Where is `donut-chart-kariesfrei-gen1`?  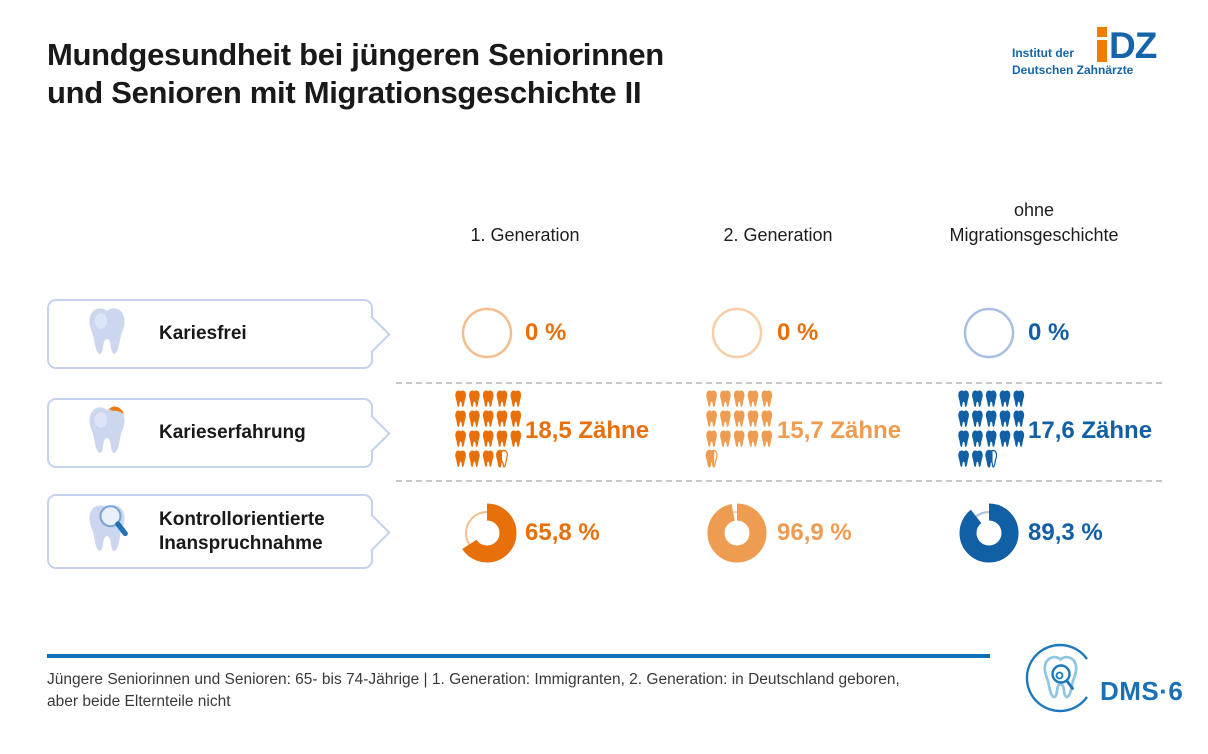 donut-chart-kariesfrei-gen1 is located at coordinates (487, 335).